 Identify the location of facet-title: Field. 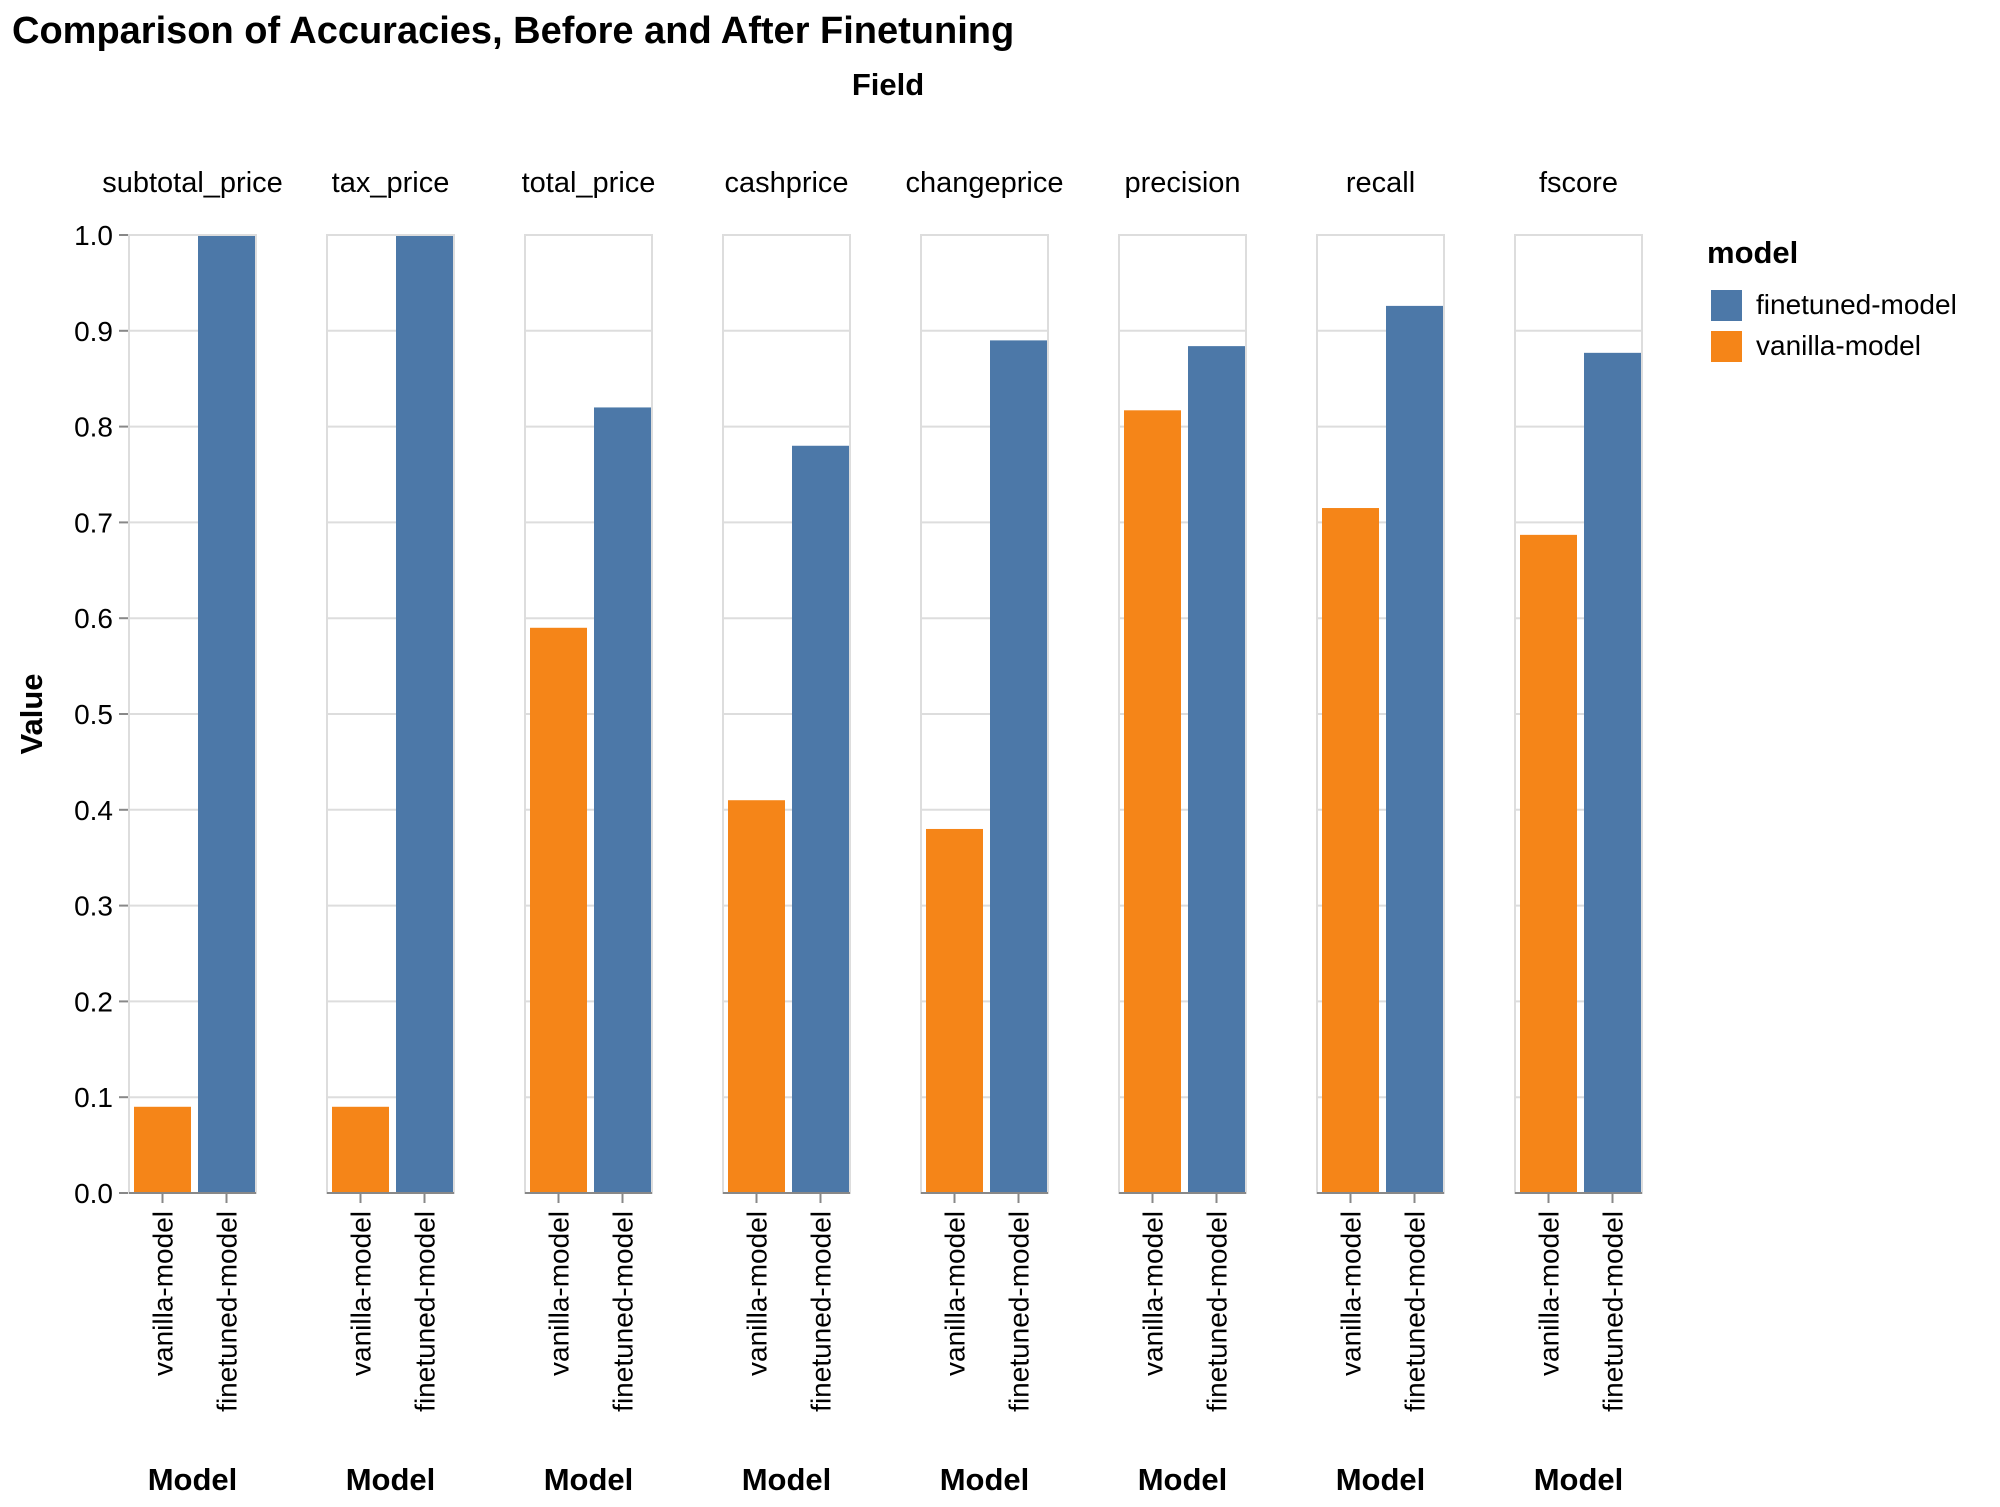
(888, 84).